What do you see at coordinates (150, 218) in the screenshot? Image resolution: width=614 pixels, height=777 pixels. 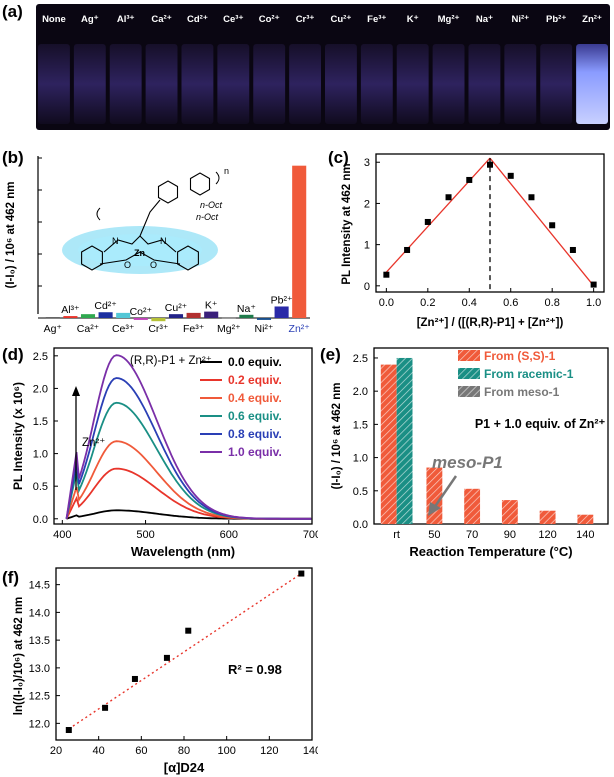 I see `linker-bond` at bounding box center [150, 218].